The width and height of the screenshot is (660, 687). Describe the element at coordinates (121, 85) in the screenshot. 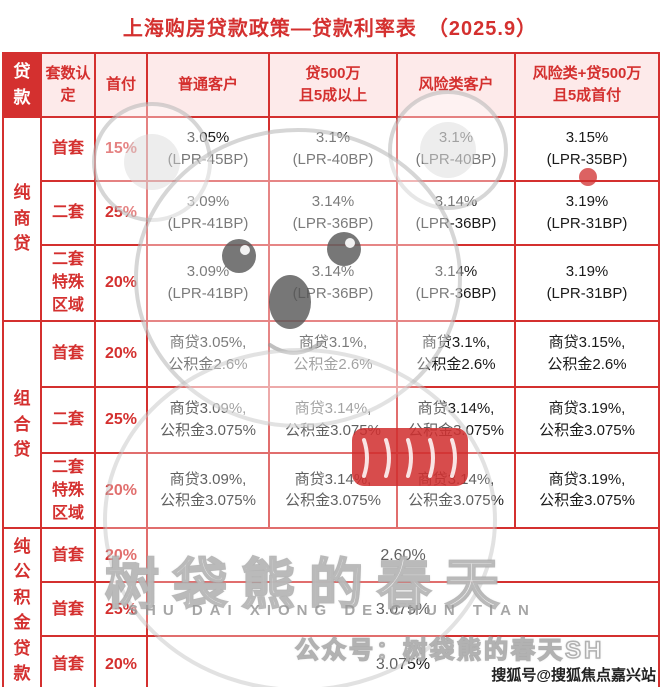

I see `col-header-downpayment: 首付` at that location.